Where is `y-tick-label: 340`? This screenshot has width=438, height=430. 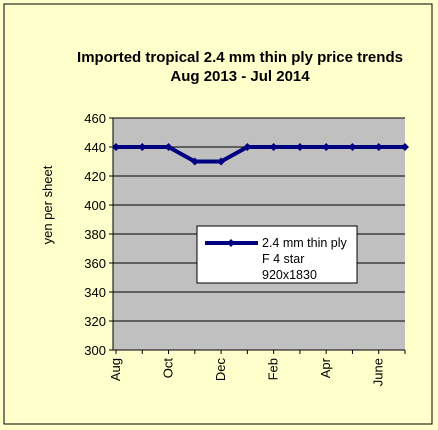 y-tick-label: 340 is located at coordinates (95, 292).